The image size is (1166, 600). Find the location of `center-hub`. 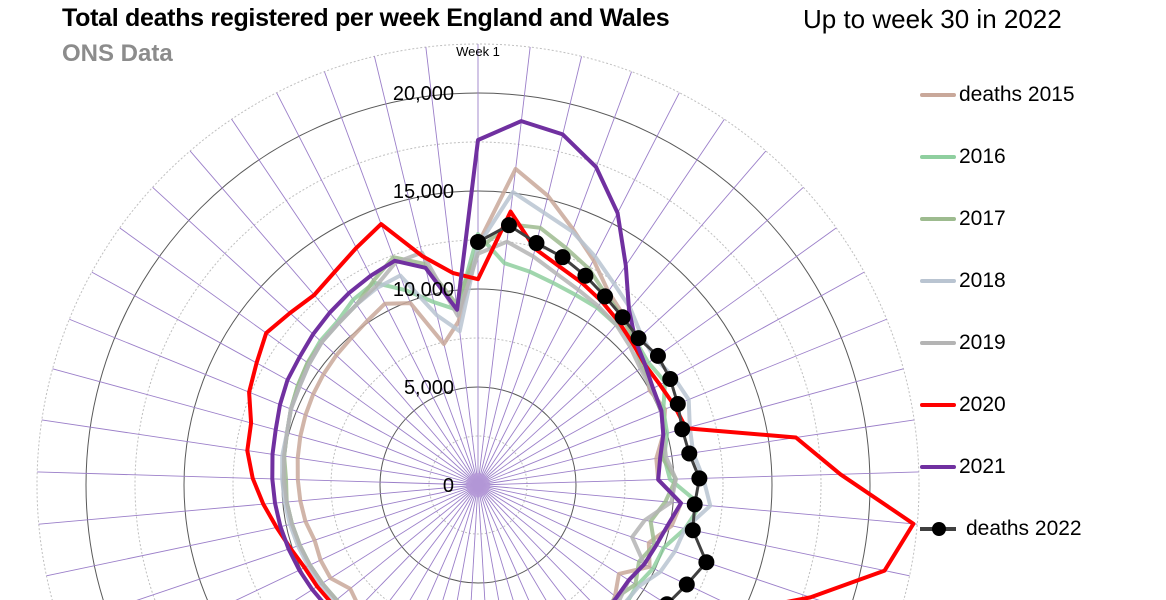

center-hub is located at coordinates (478, 485).